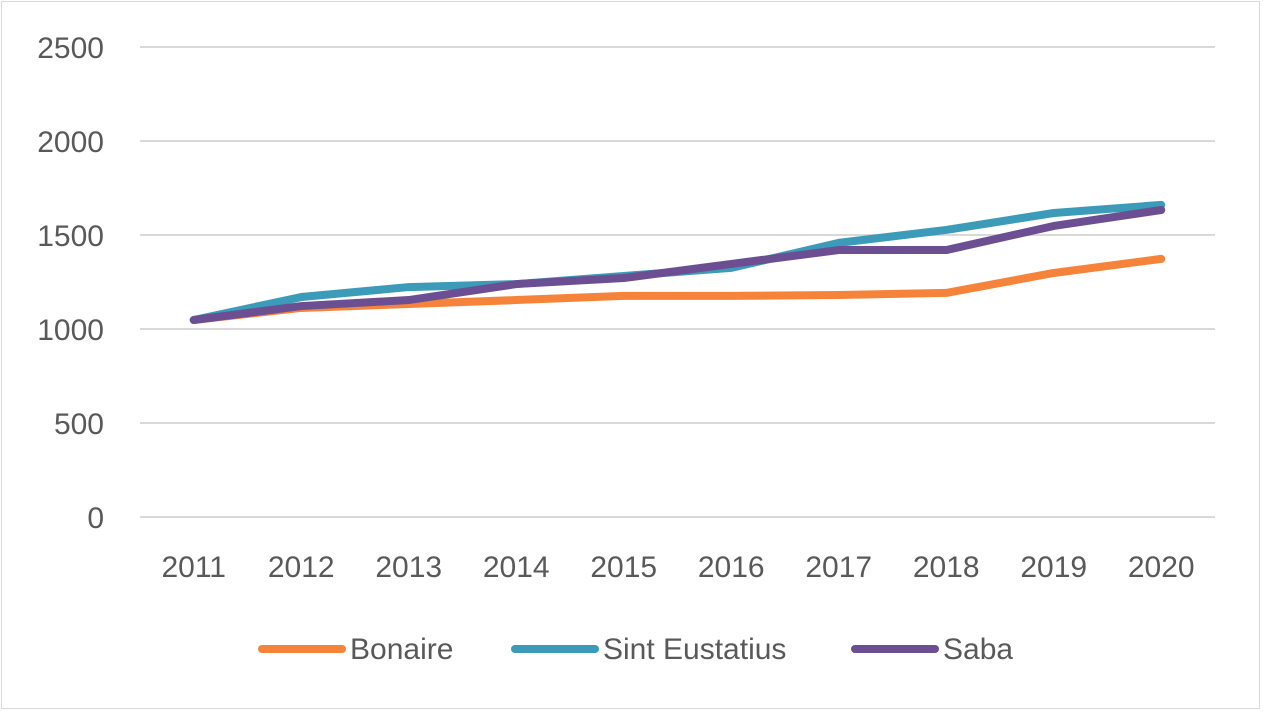 The height and width of the screenshot is (712, 1263). I want to click on x-tick-label: 2019, so click(1053, 567).